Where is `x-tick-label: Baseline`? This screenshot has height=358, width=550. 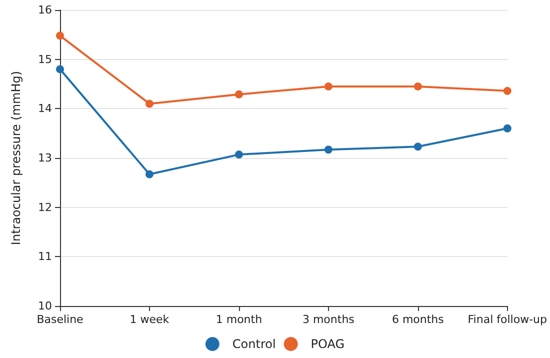
x-tick-label: Baseline is located at coordinates (60, 319).